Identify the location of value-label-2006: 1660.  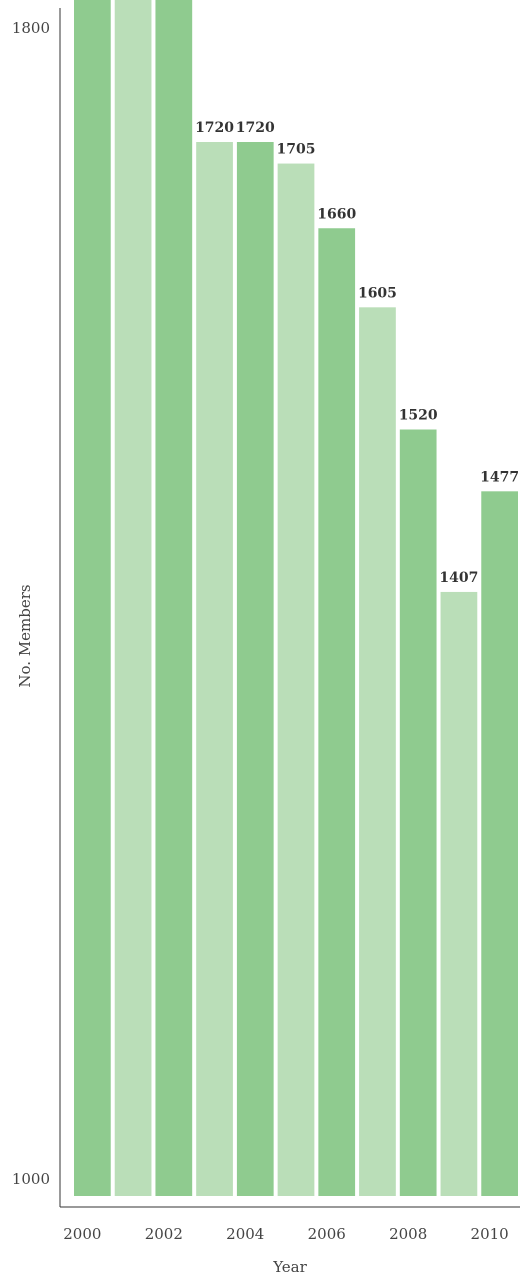
(336, 214).